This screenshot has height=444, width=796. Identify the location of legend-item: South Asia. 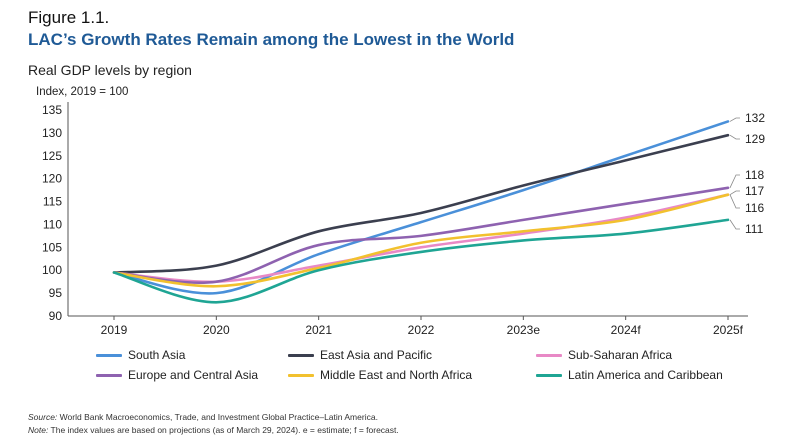
(140, 355).